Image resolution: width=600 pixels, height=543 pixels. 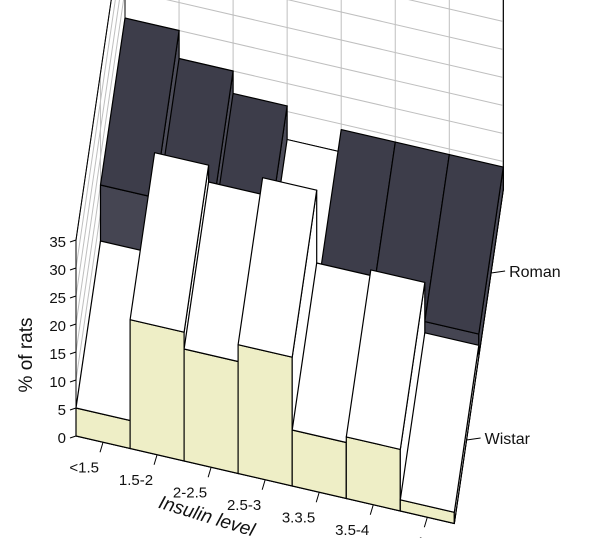 I want to click on series-labels: Wistar Roman, so click(x=513, y=356).